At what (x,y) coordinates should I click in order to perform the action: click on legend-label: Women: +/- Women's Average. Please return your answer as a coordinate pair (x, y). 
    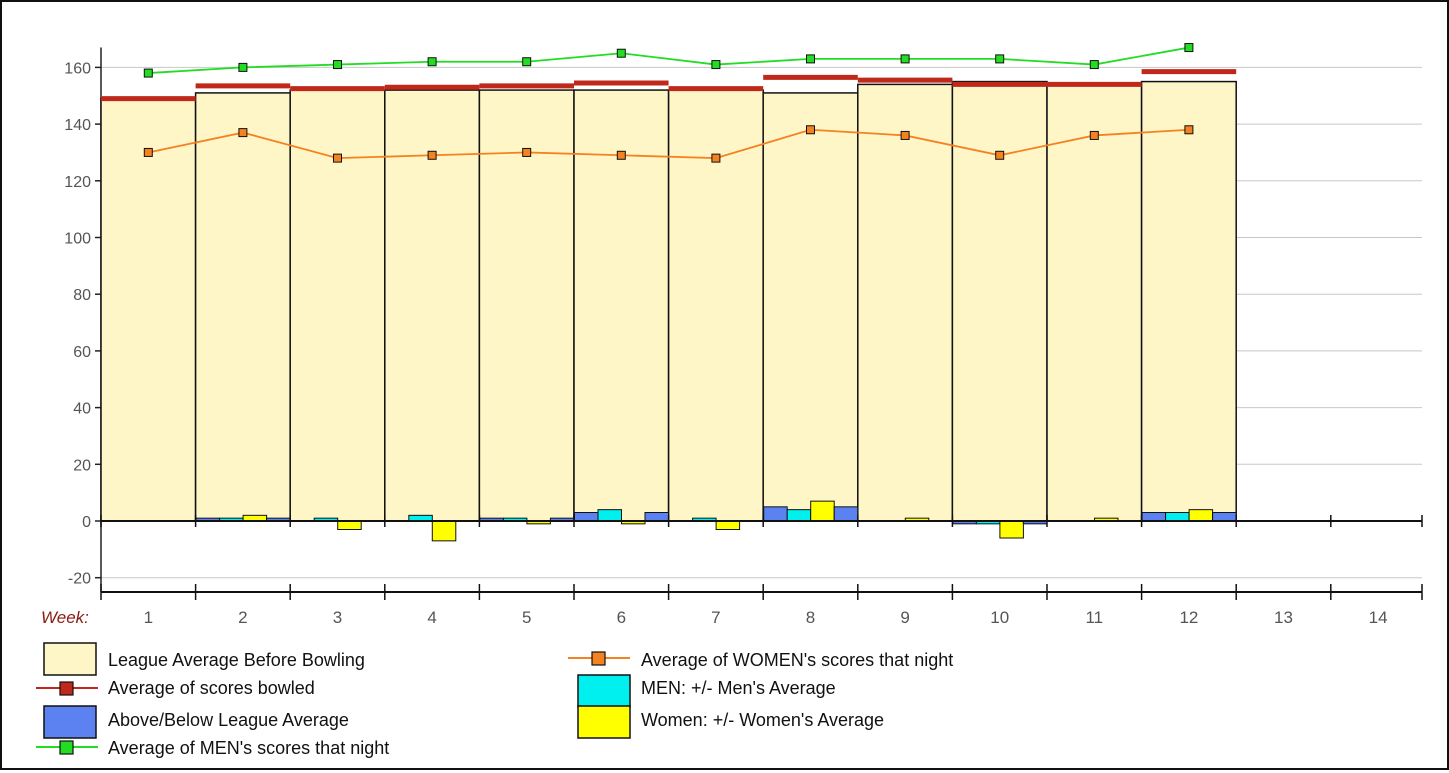
    Looking at the image, I should click on (762, 720).